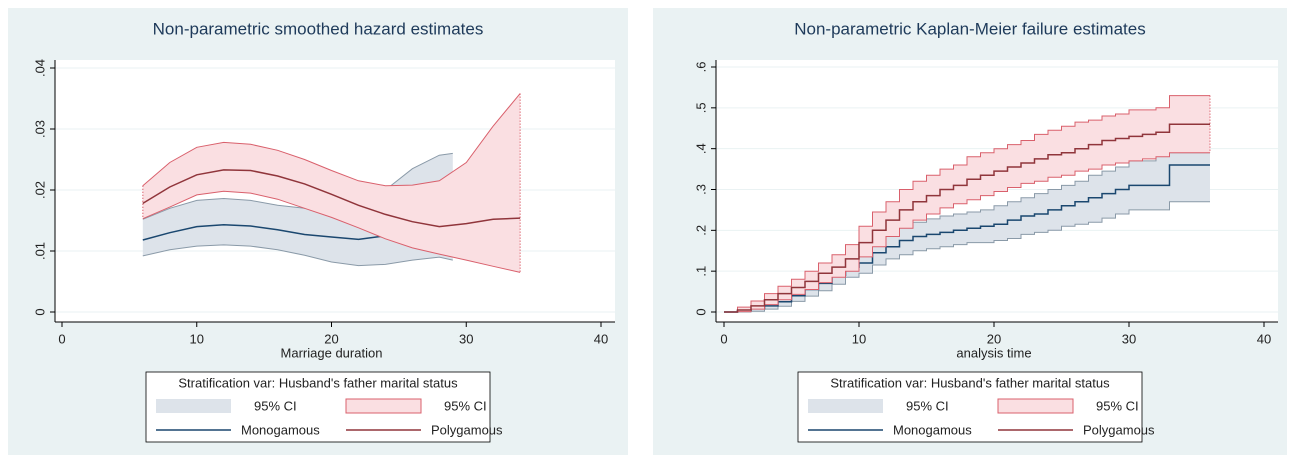 This screenshot has width=1295, height=460. I want to click on y-tick-label: .03, so click(39, 129).